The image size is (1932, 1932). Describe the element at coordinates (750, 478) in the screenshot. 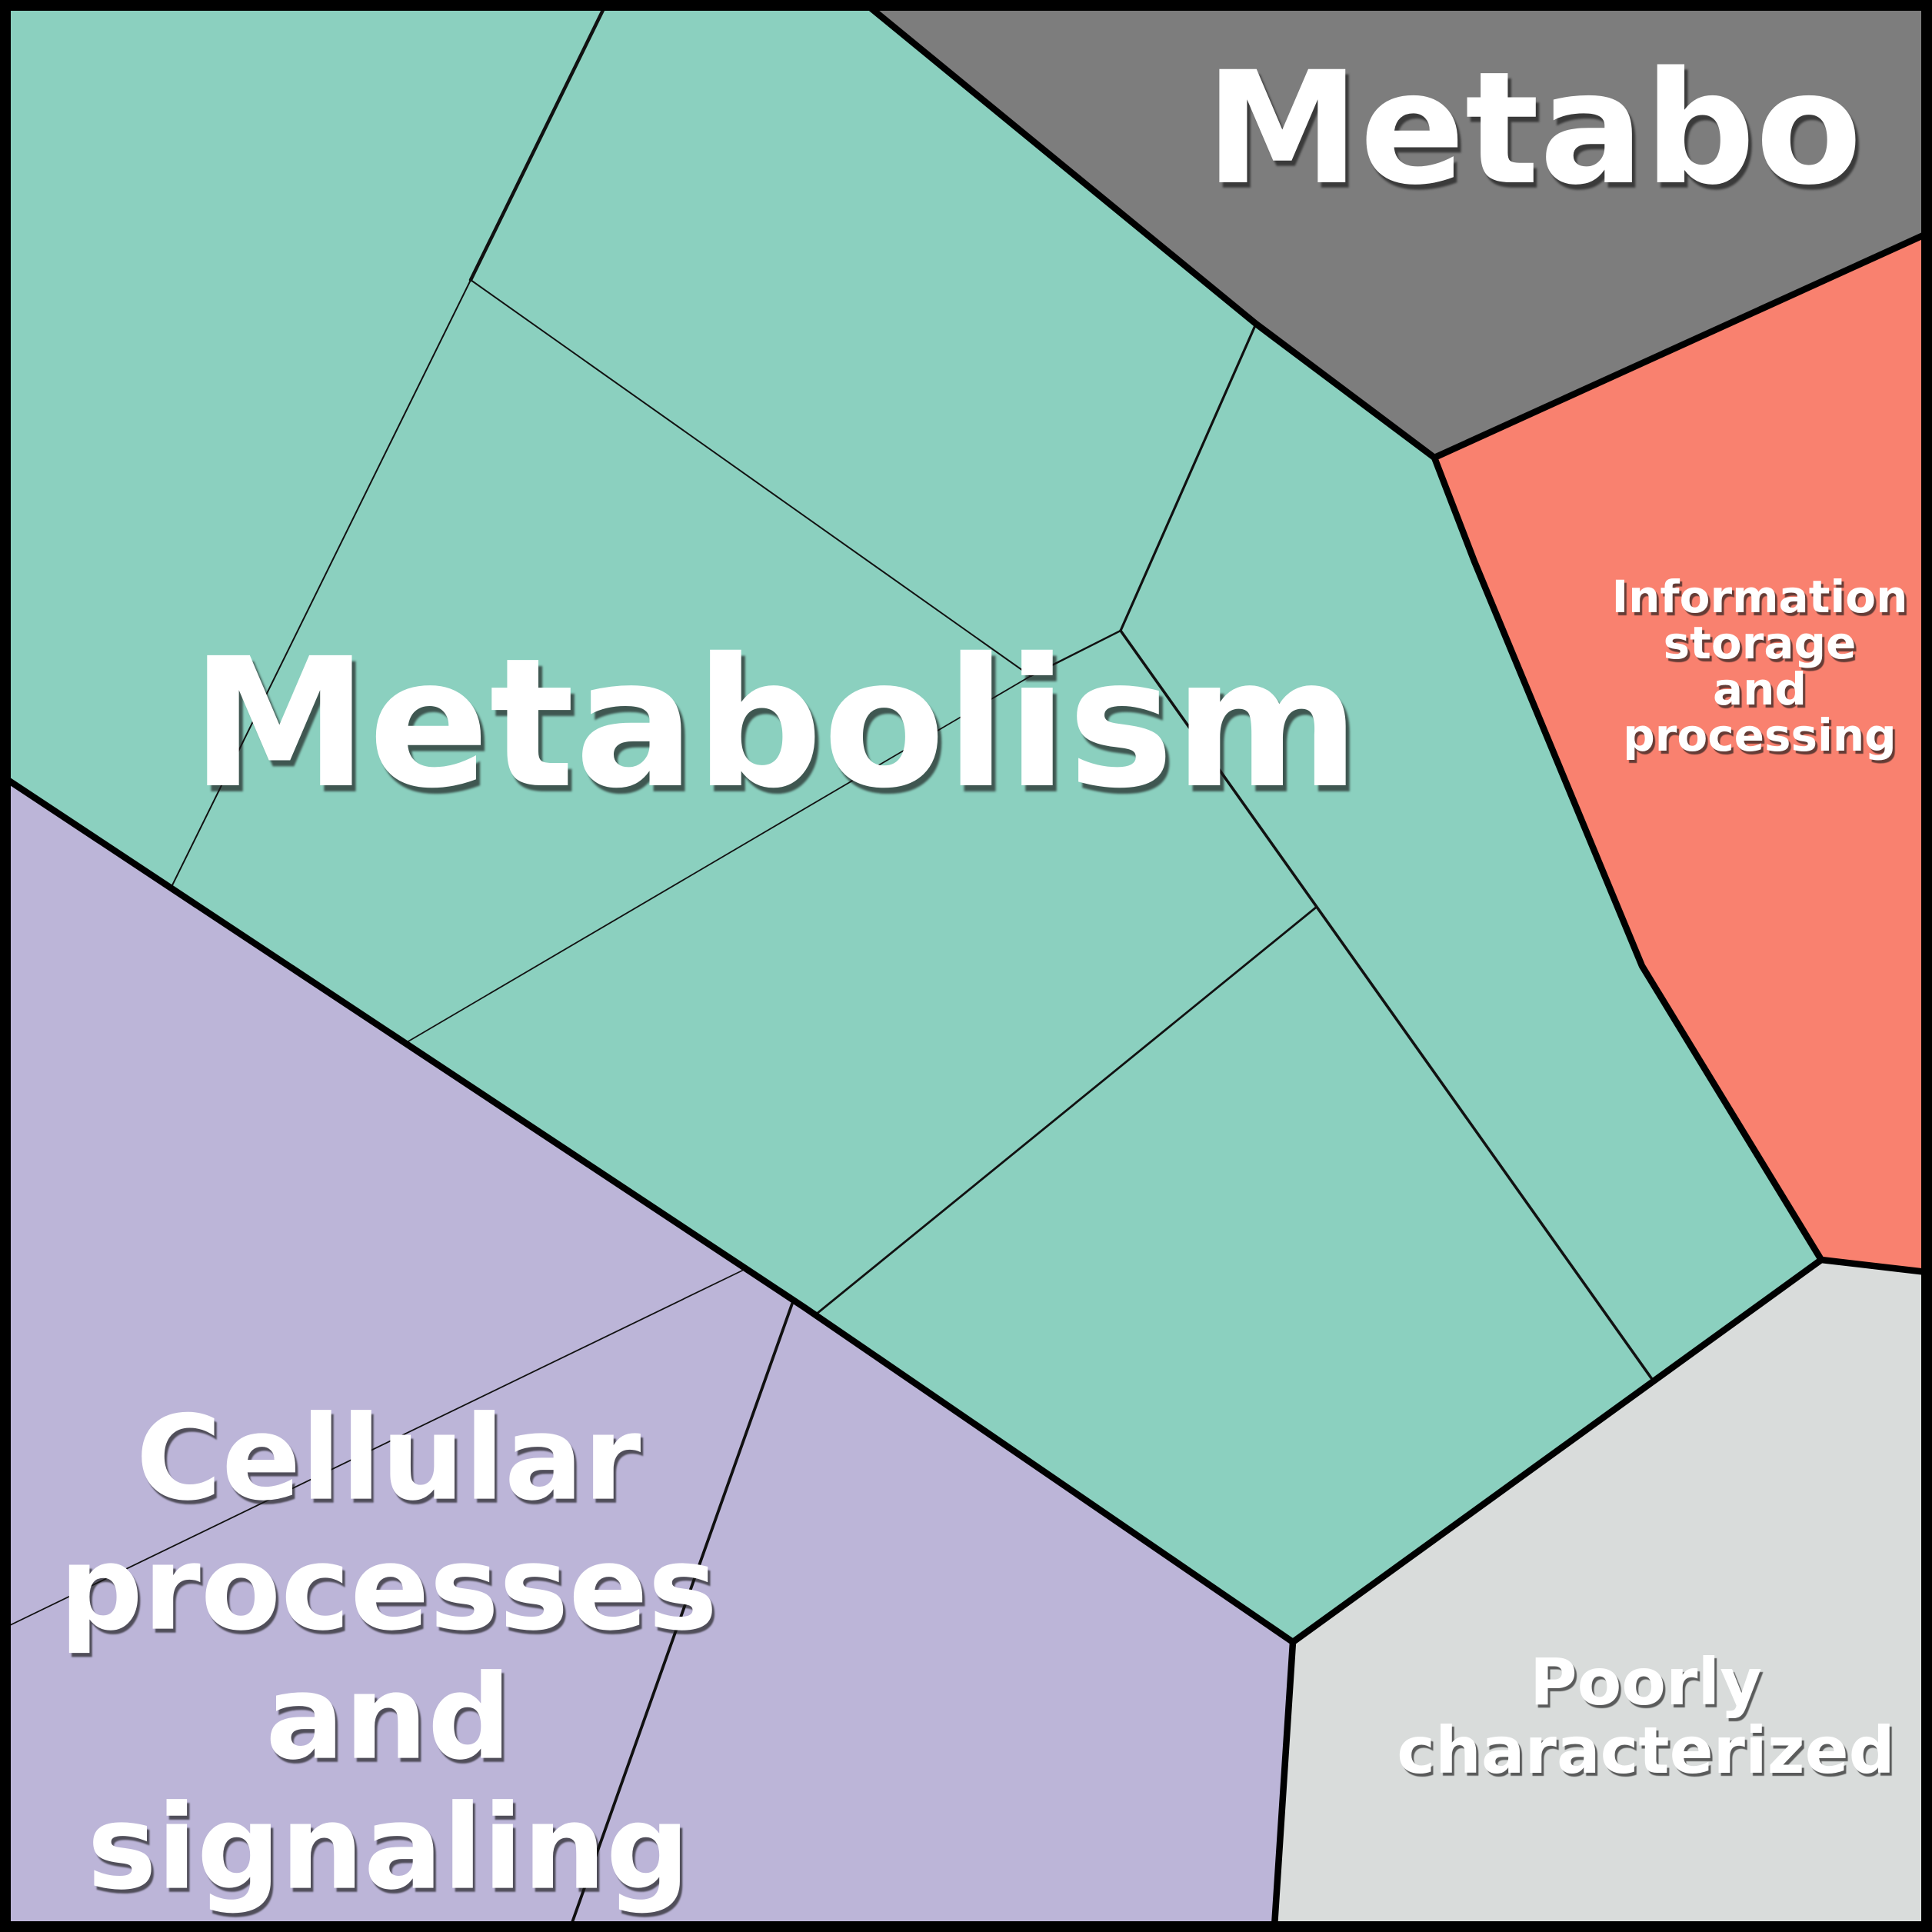

I see `subcell-line-metabolism-sub-center` at that location.